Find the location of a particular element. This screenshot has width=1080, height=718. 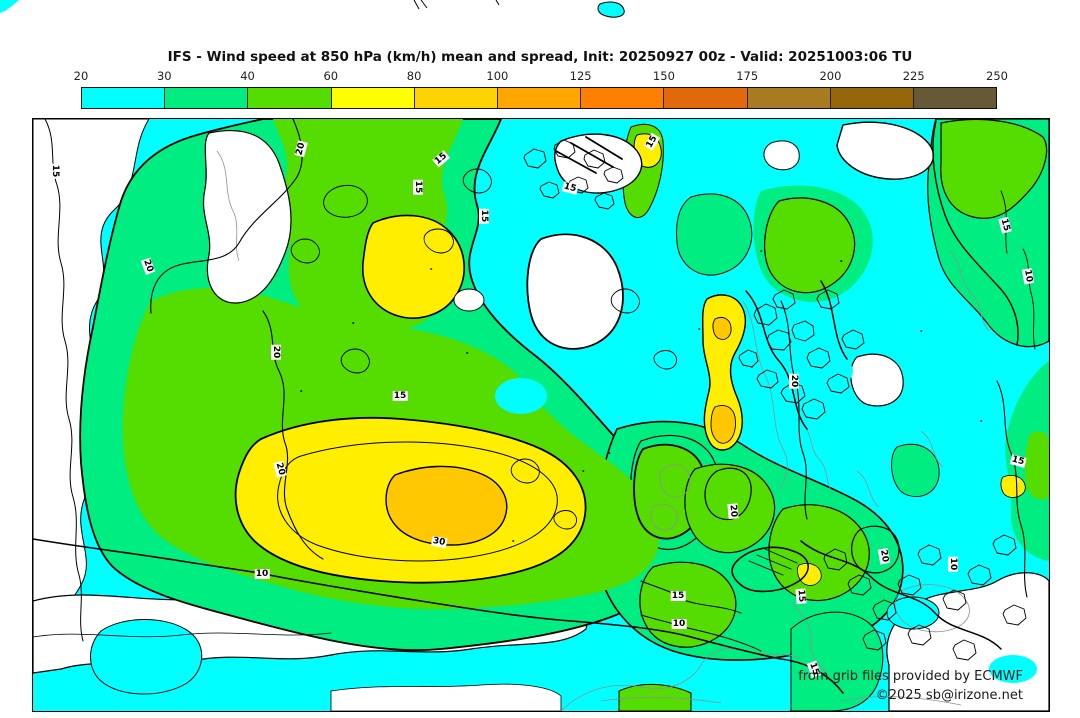

region-fills-gold is located at coordinates (560, 431).